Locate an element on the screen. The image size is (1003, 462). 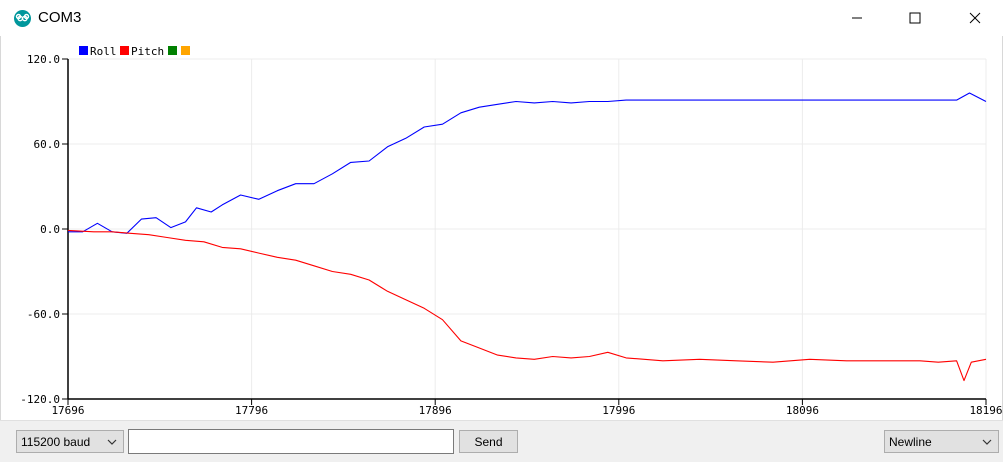
line-ending-select: Newline is located at coordinates (941, 441).